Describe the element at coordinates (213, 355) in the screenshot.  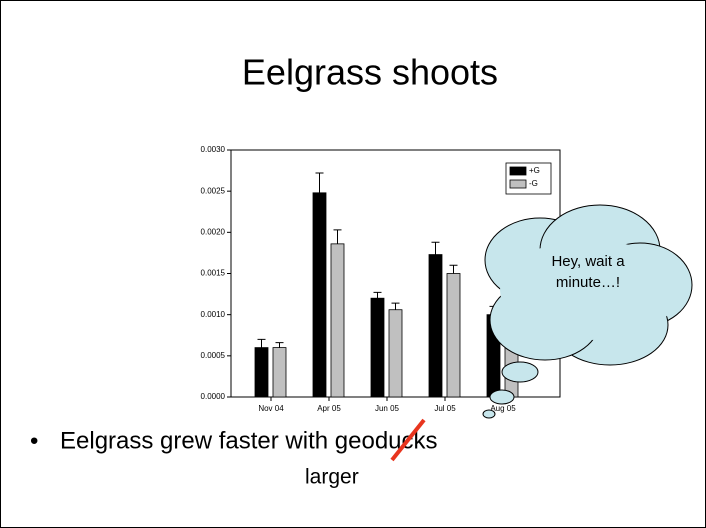
I see `y-tick-label: 0.0005` at that location.